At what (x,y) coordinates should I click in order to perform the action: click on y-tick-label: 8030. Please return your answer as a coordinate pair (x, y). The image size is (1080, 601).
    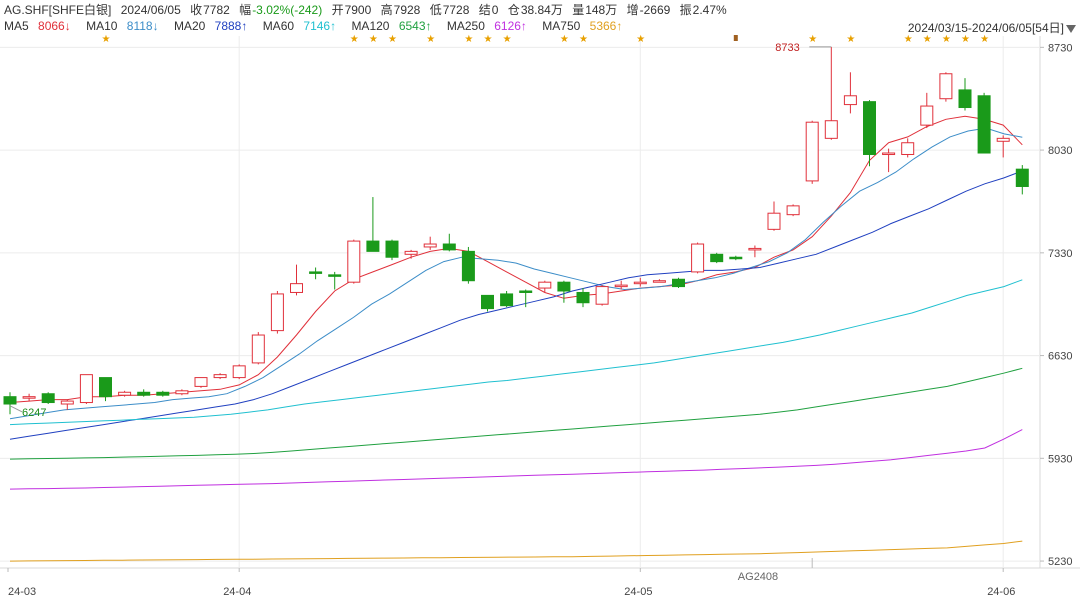
    Looking at the image, I should click on (1060, 151).